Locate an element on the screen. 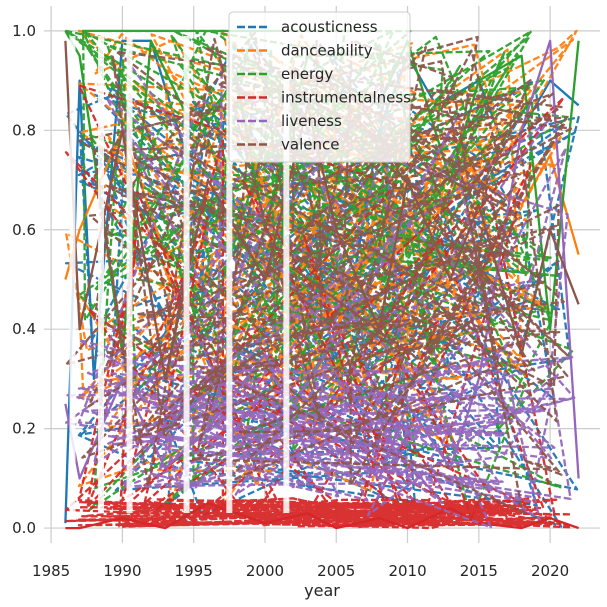 This screenshot has height=607, width=607. x-tick-label: 1995 is located at coordinates (194, 571).